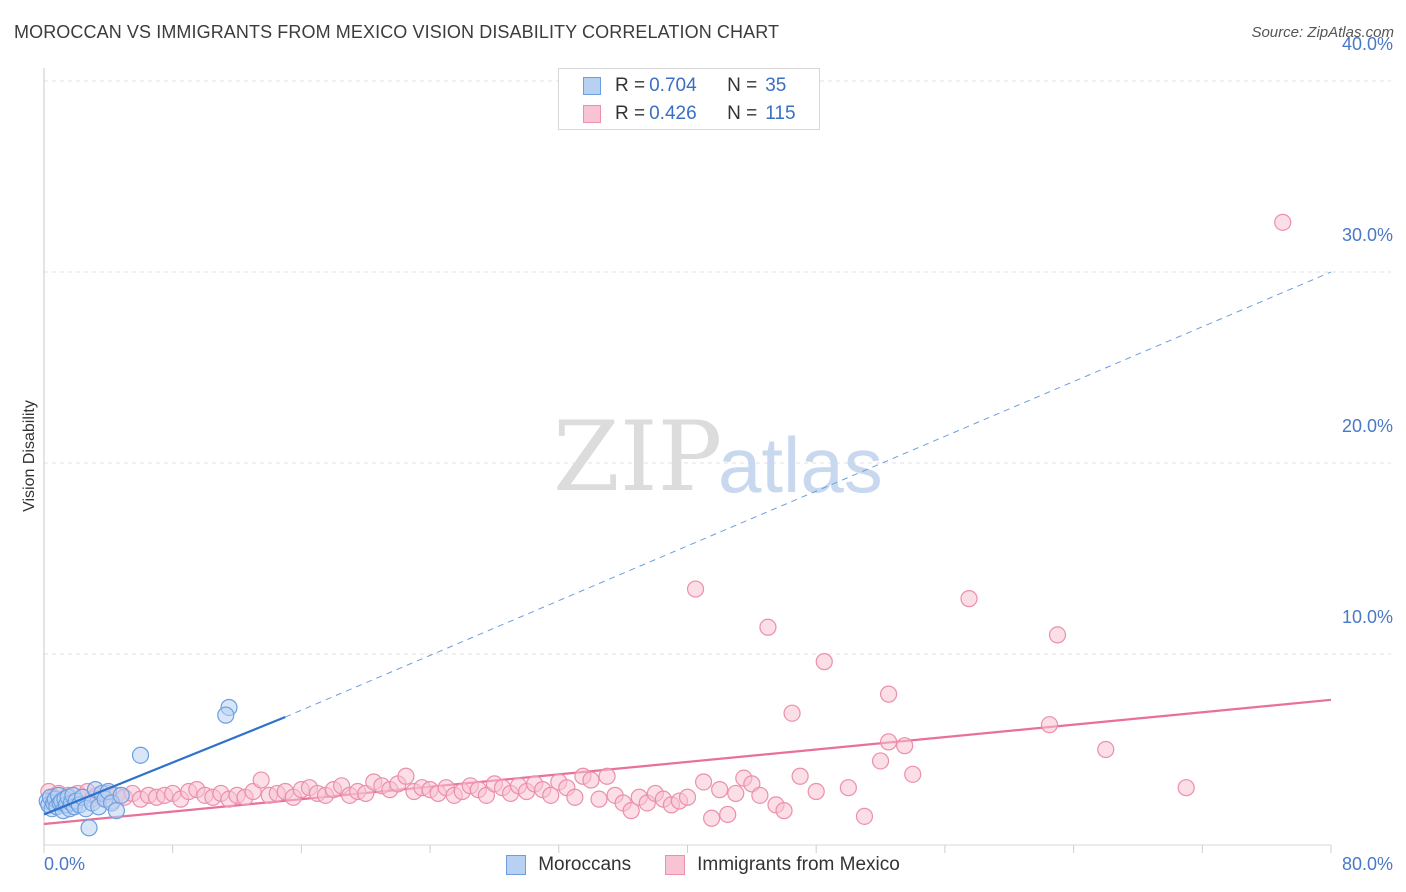  Describe the element at coordinates (673, 85) in the screenshot. I see `r-value: 0.704` at that location.